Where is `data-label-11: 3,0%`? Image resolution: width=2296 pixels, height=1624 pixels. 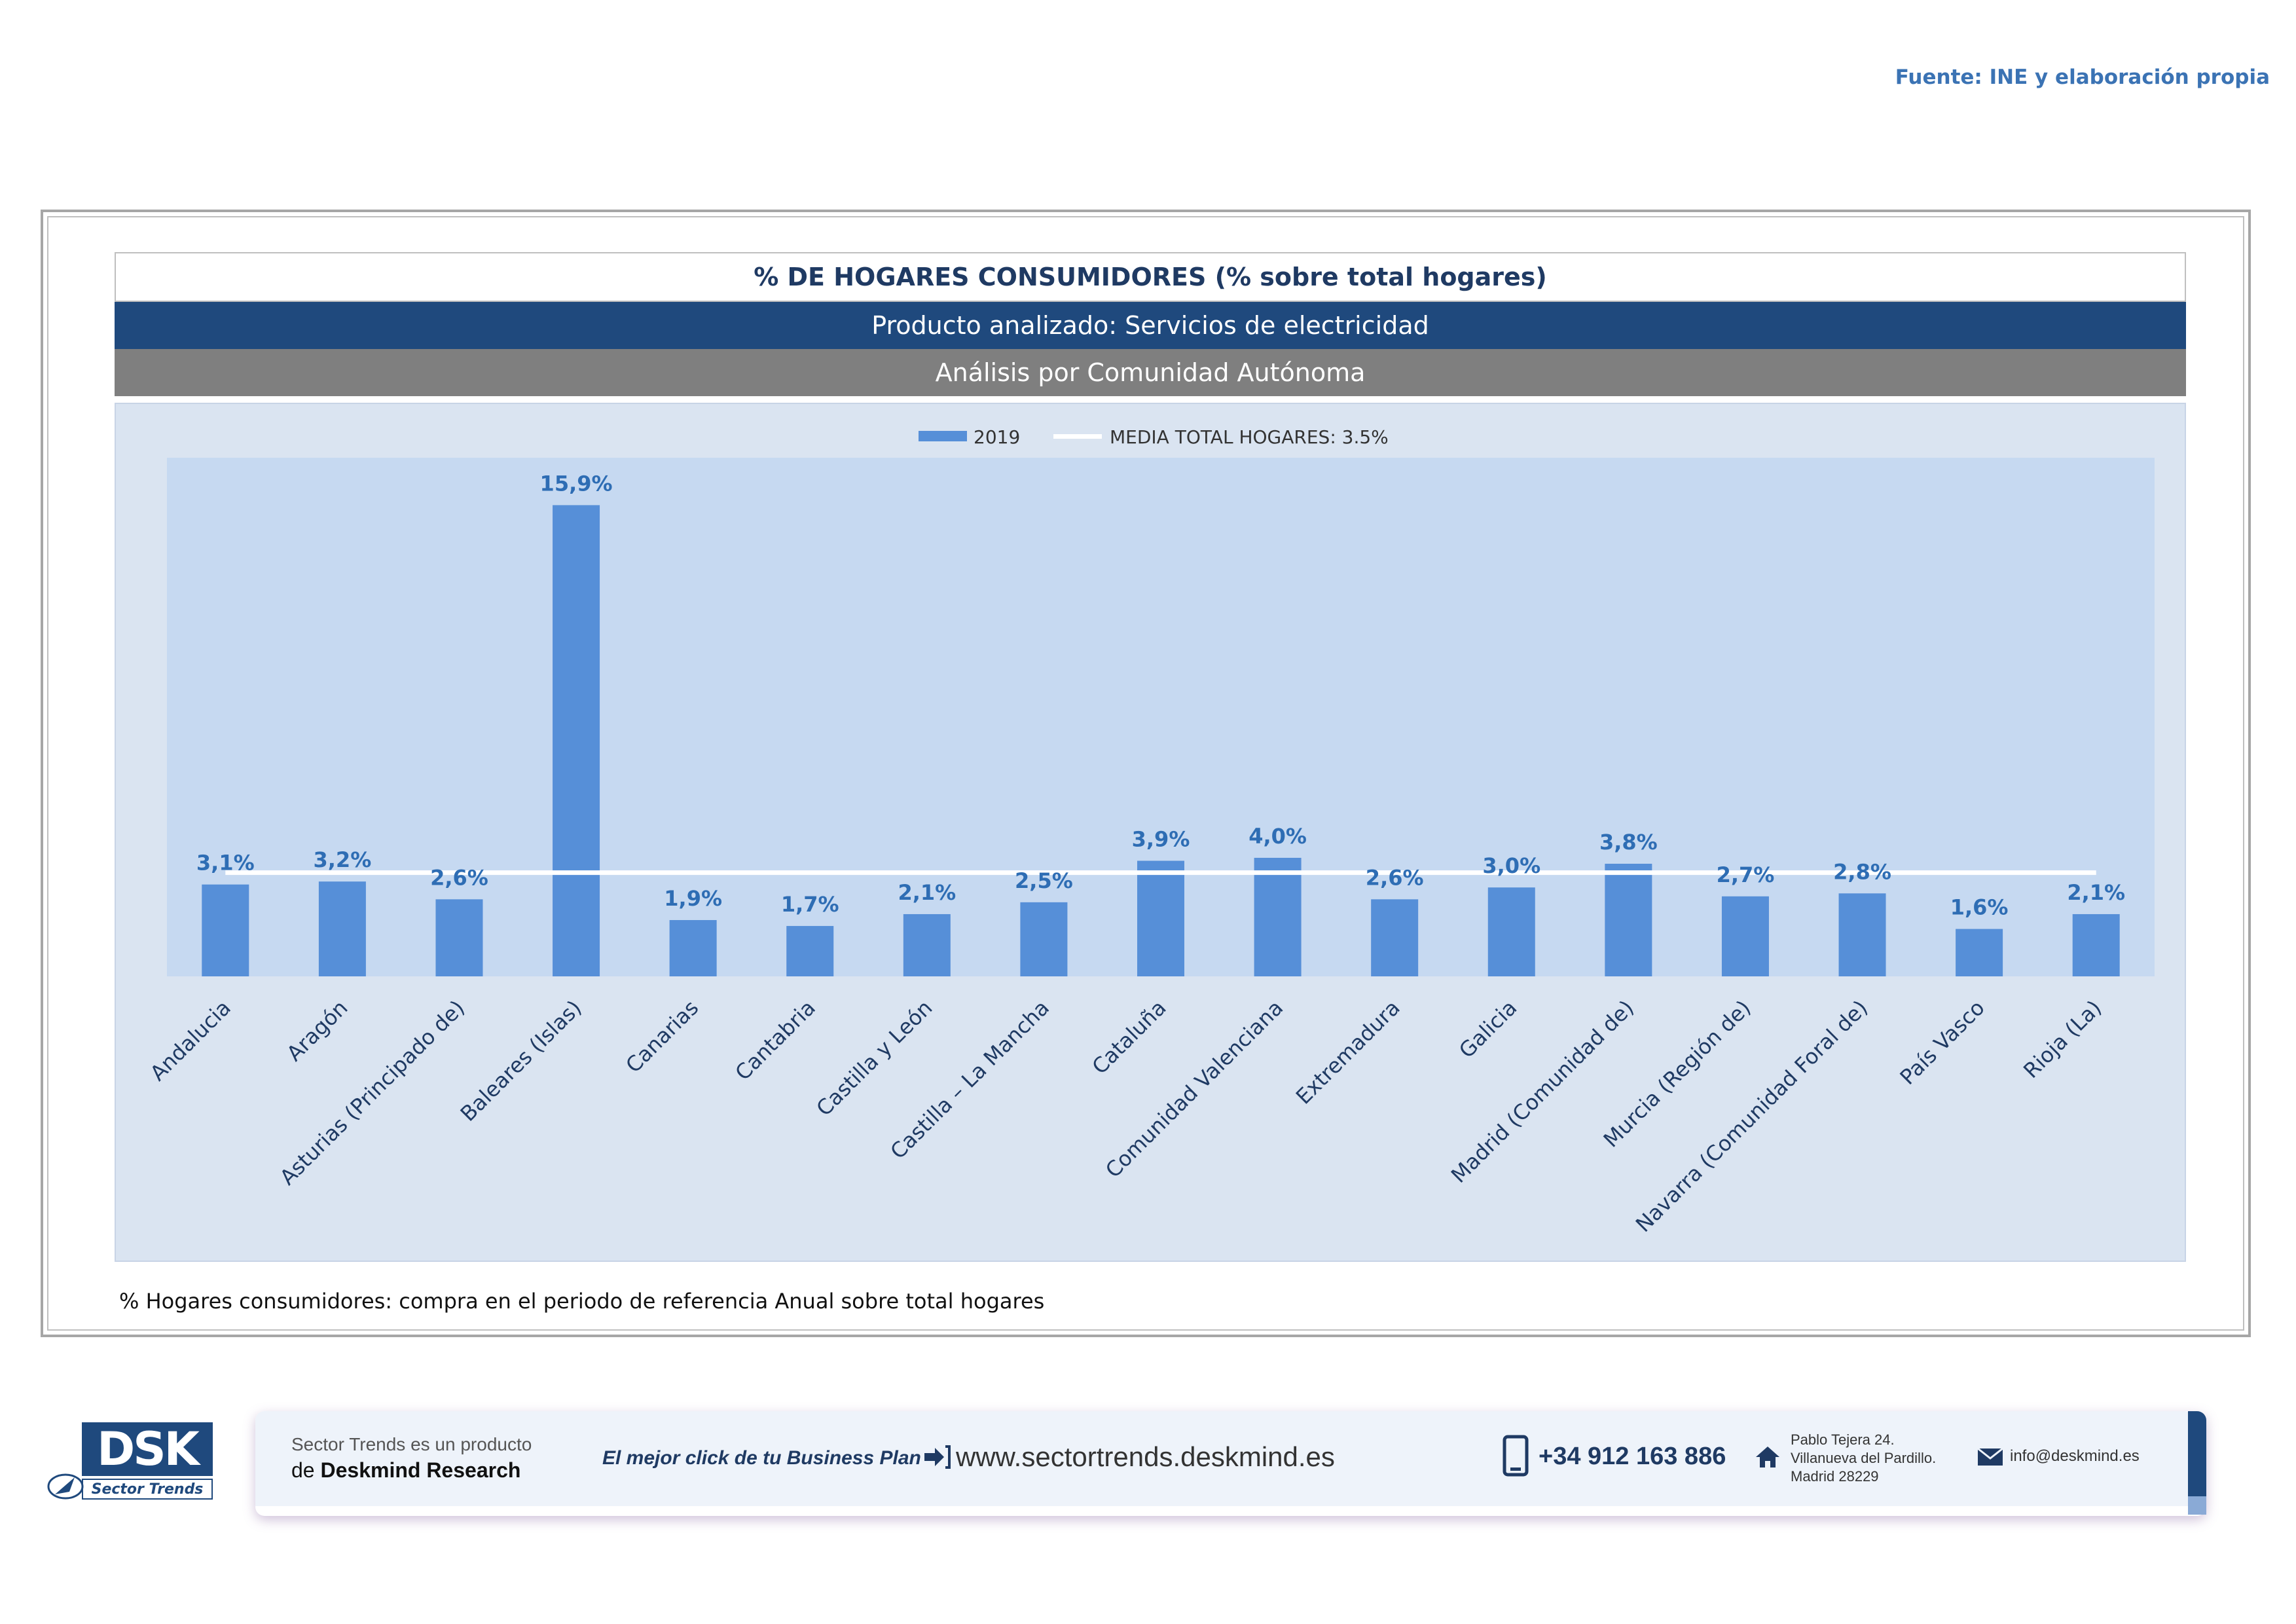 data-label-11: 3,0% is located at coordinates (1511, 865).